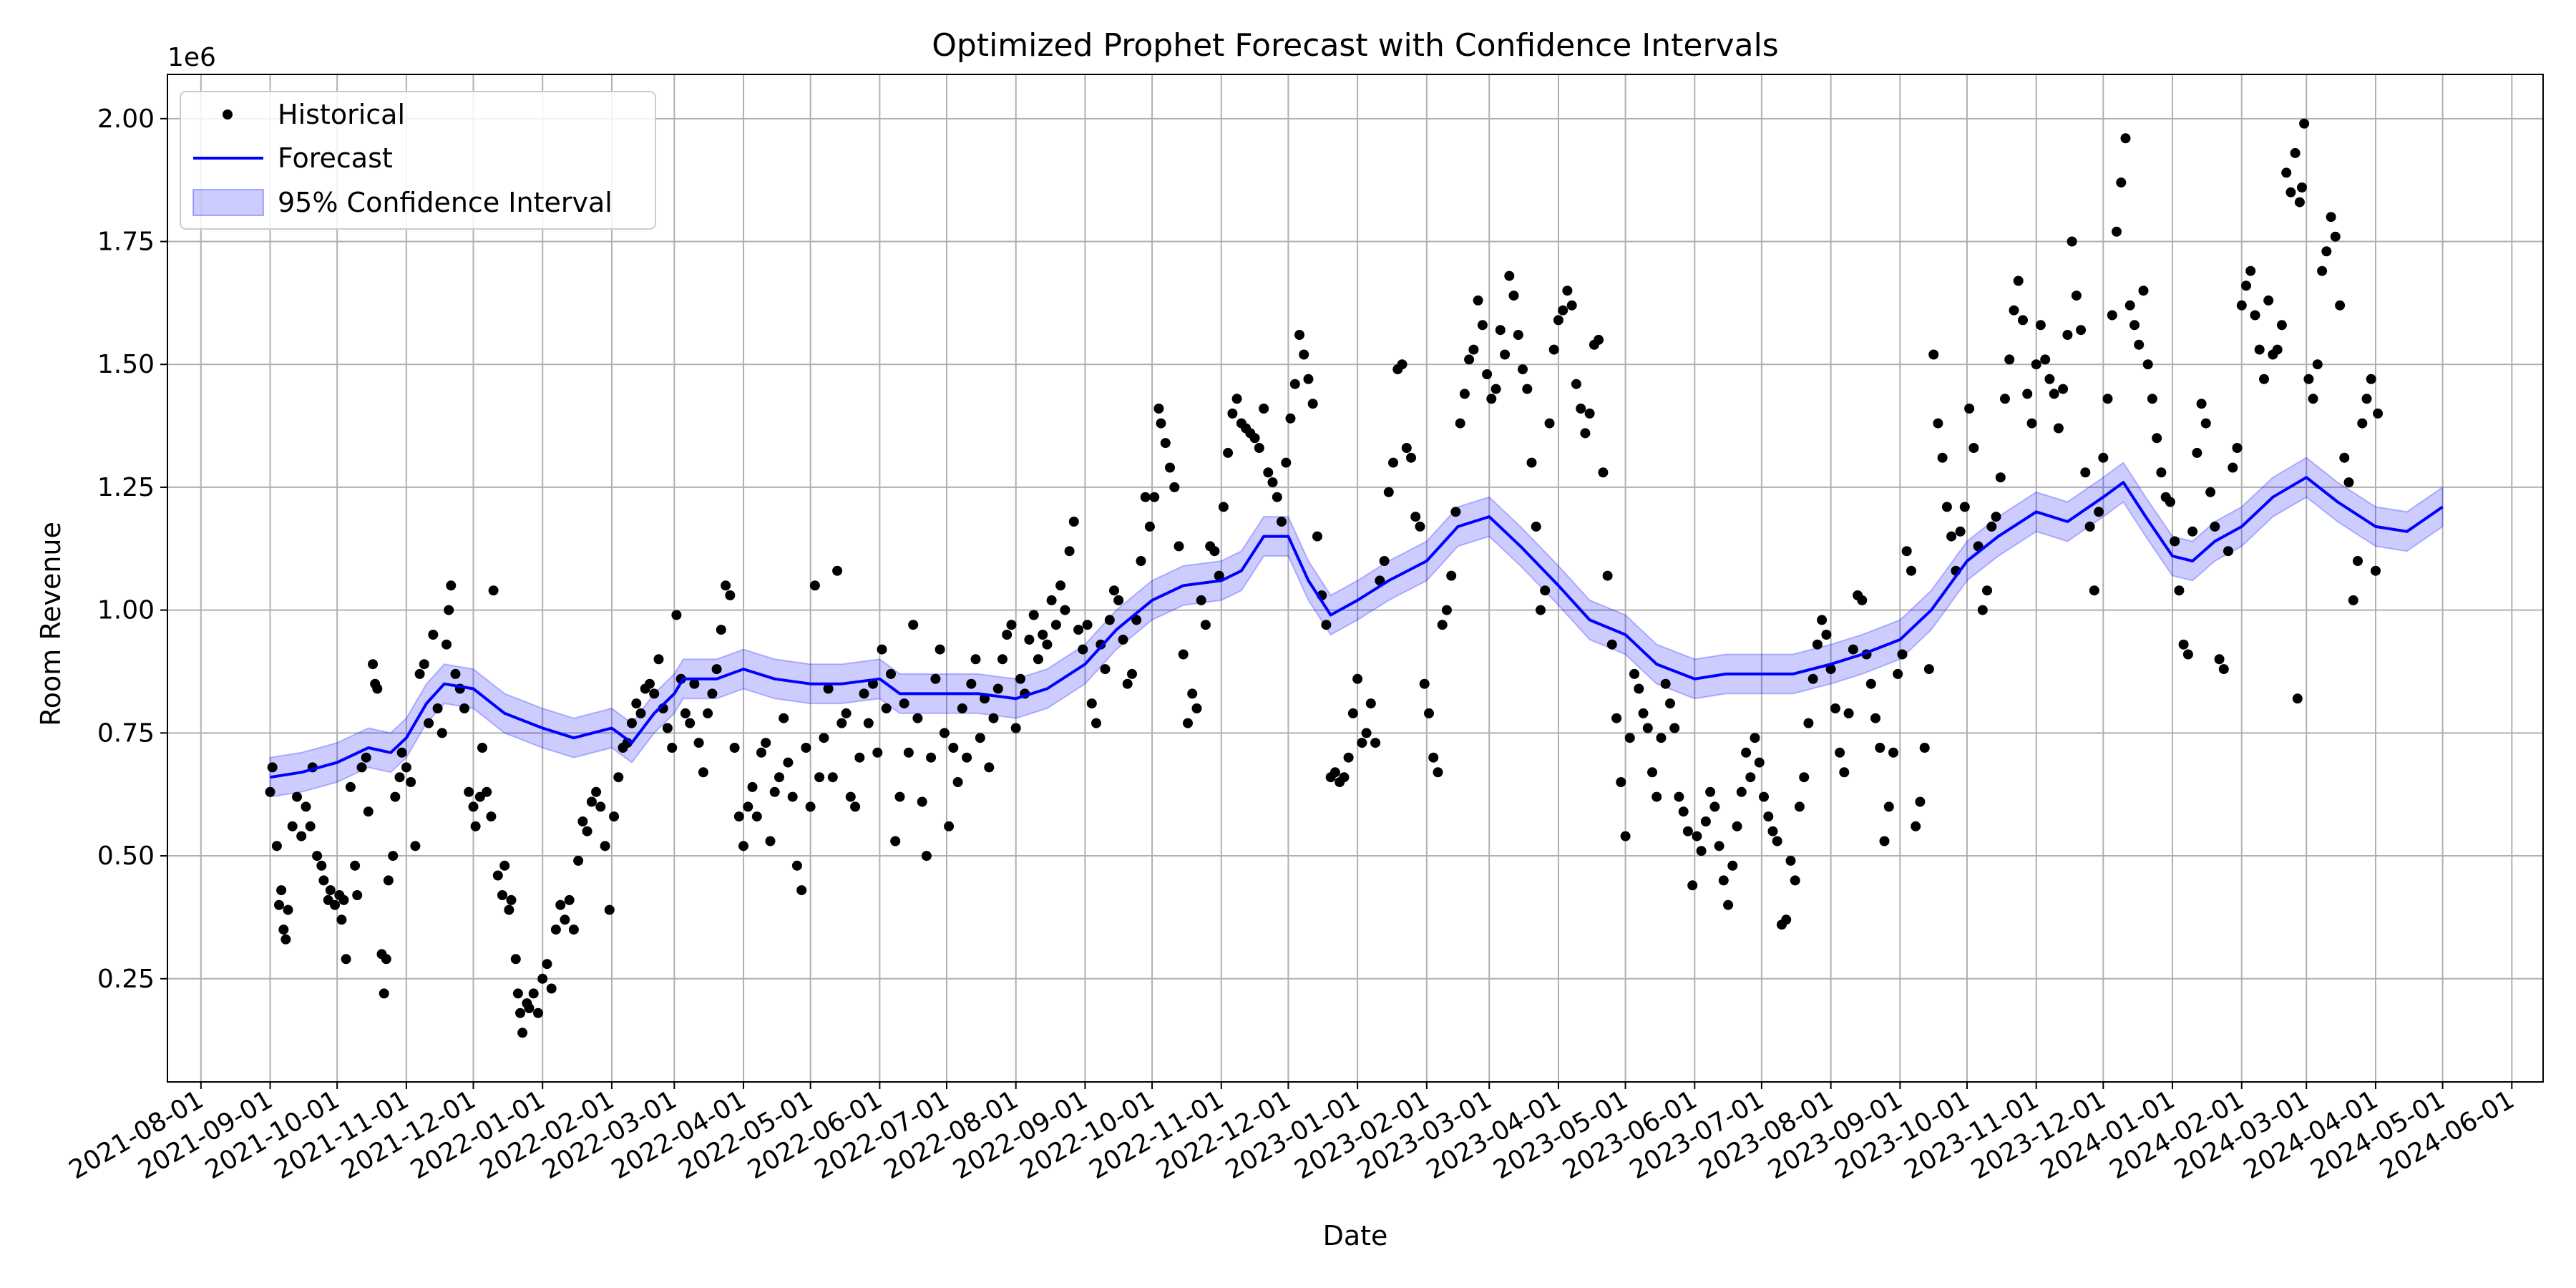  What do you see at coordinates (126, 364) in the screenshot?
I see `y-tick-label: 1.50` at bounding box center [126, 364].